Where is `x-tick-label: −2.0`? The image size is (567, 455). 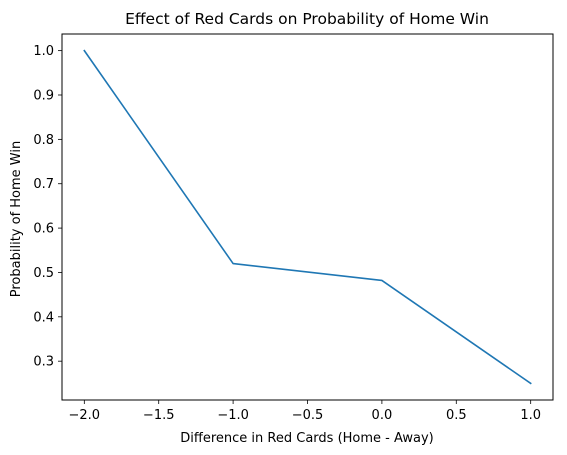 x-tick-label: −2.0 is located at coordinates (85, 415).